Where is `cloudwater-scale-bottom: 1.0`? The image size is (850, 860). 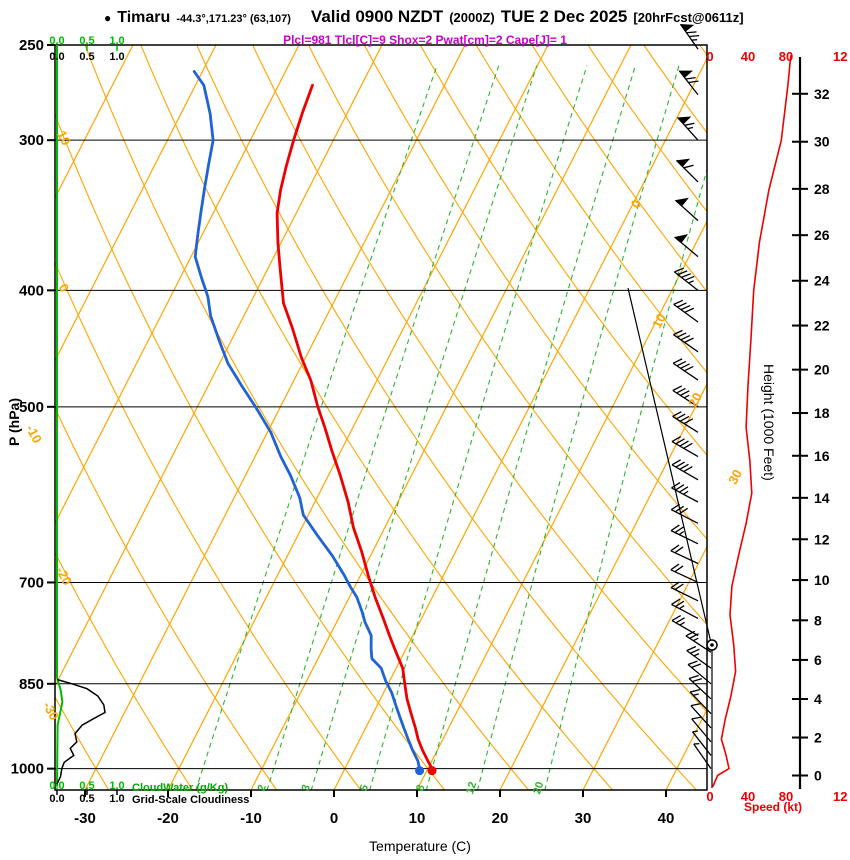 cloudwater-scale-bottom: 1.0 is located at coordinates (116, 786).